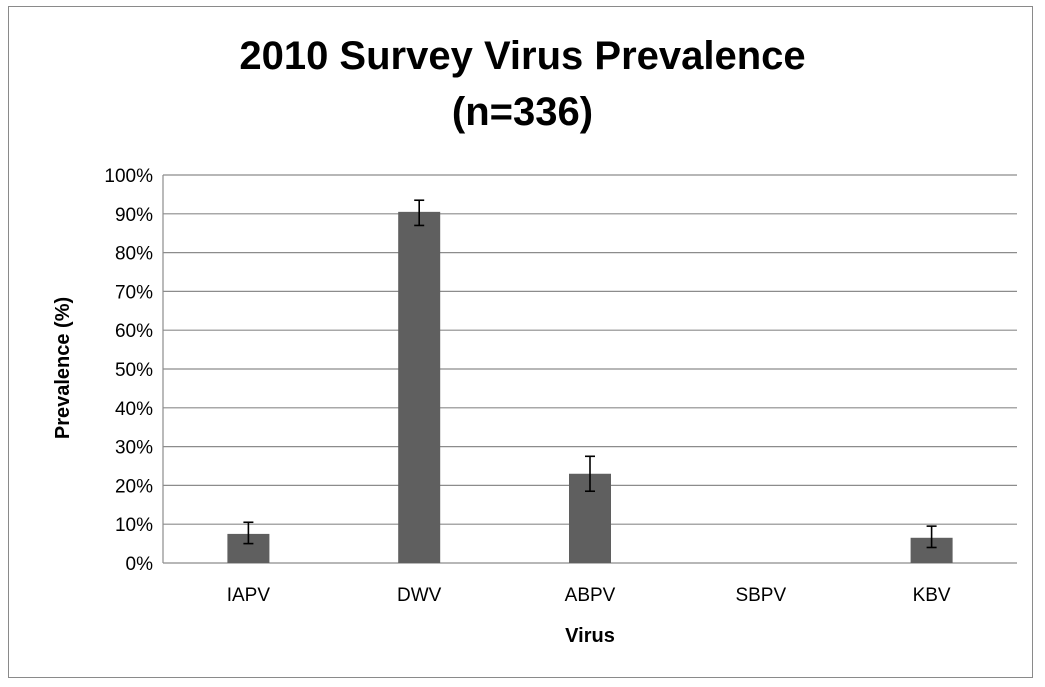 The width and height of the screenshot is (1045, 687). I want to click on chart-title-line-1: 2010 Survey Virus Prevalence, so click(522, 56).